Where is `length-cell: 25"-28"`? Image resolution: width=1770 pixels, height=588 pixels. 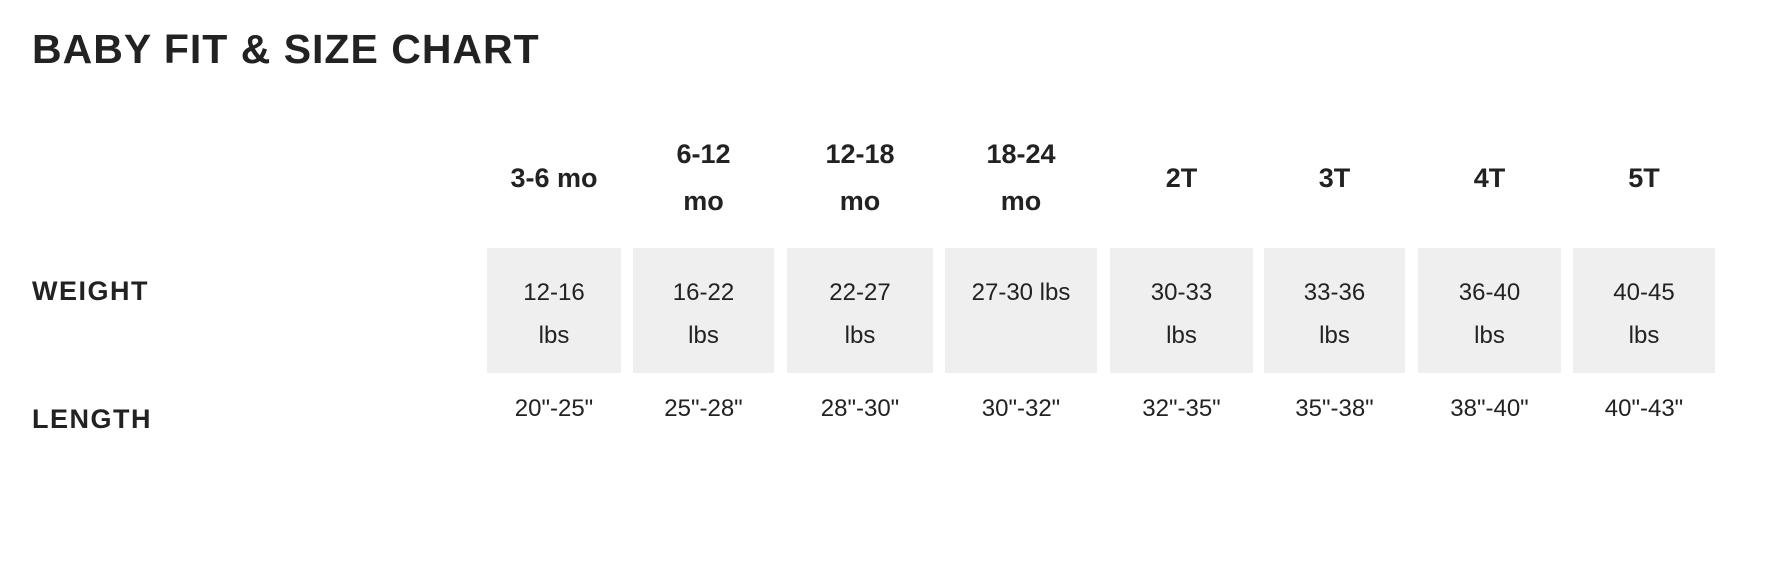
length-cell: 25"-28" is located at coordinates (703, 408).